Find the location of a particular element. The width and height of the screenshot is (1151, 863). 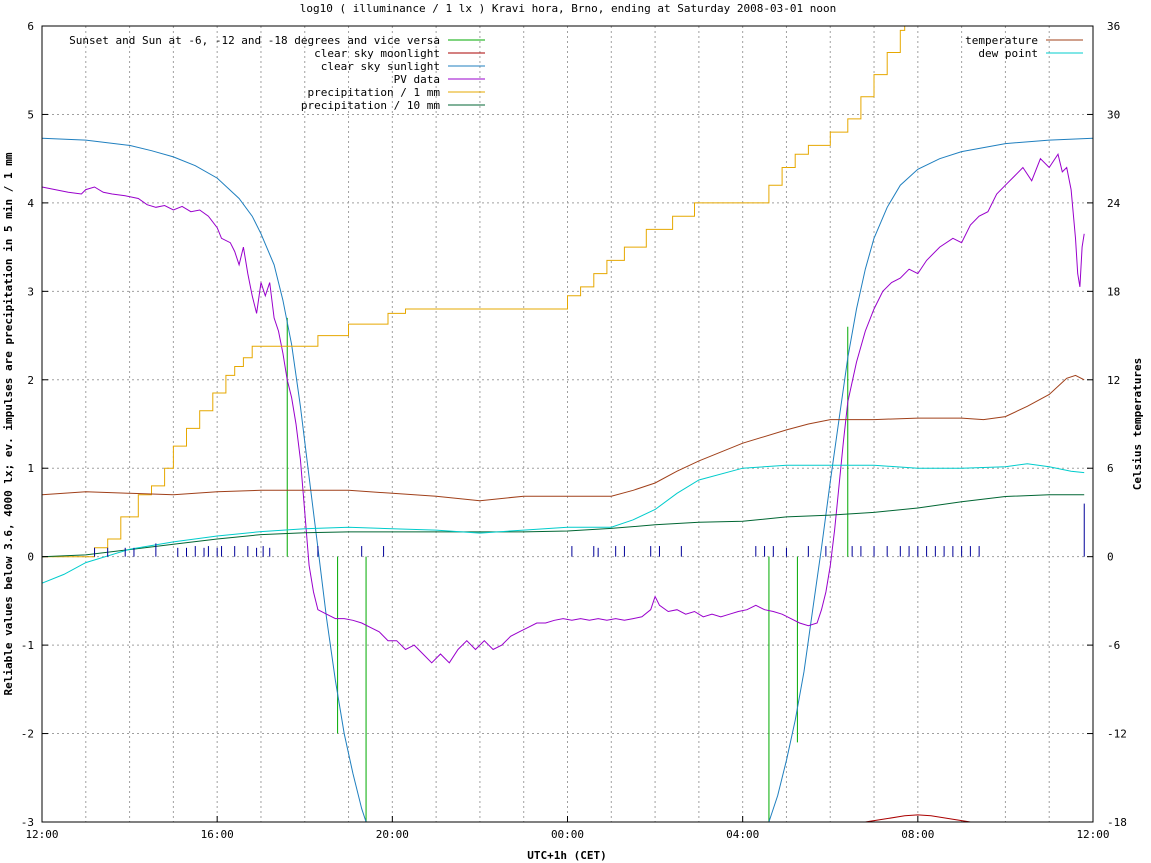

legend-label: clear sky sunlight is located at coordinates (380, 66).